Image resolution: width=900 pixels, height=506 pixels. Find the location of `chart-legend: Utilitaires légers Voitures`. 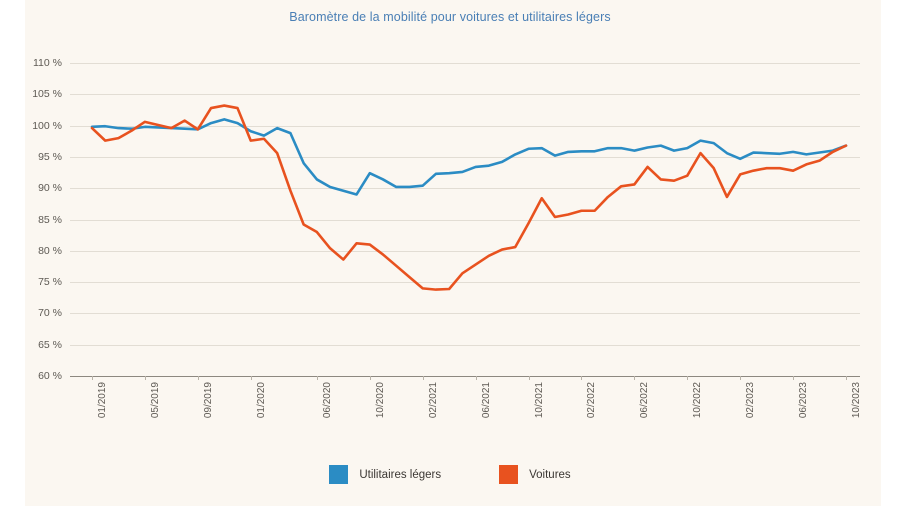

chart-legend: Utilitaires légers Voitures is located at coordinates (450, 474).